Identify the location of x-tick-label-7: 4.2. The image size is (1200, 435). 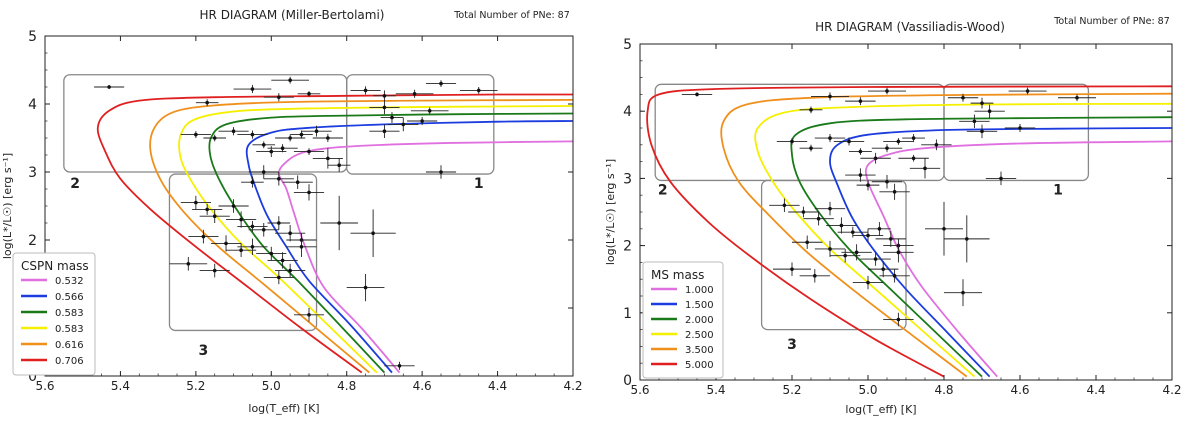
(572, 386).